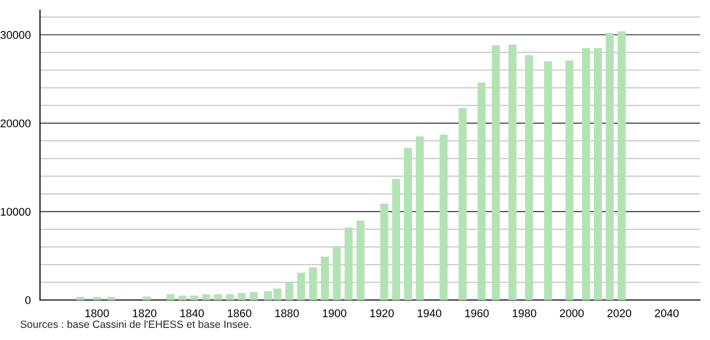 This screenshot has height=340, width=710. I want to click on y-tick-label: 30000, so click(15, 35).